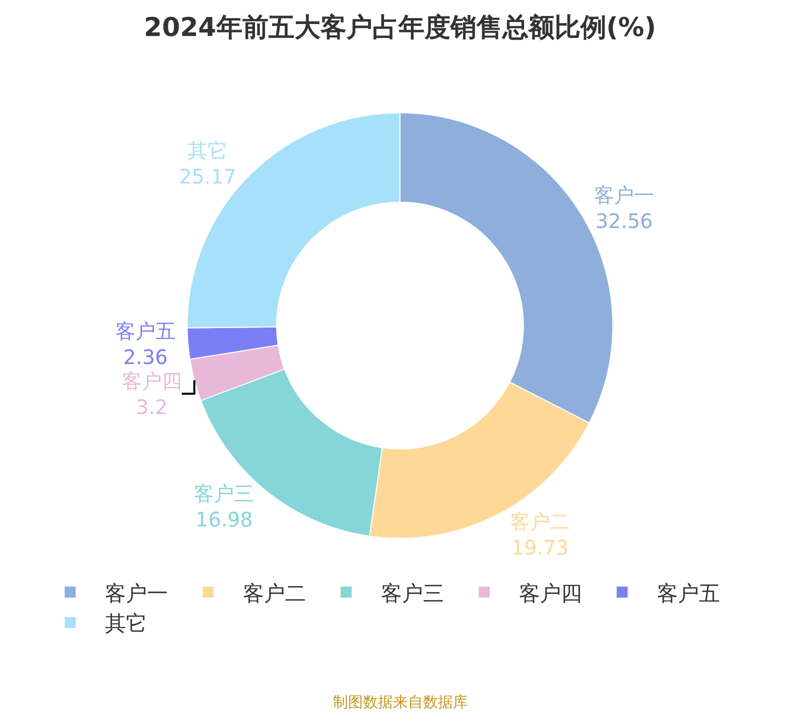 Image resolution: width=800 pixels, height=720 pixels. Describe the element at coordinates (145, 356) in the screenshot. I see `data-label: 2.36` at that location.